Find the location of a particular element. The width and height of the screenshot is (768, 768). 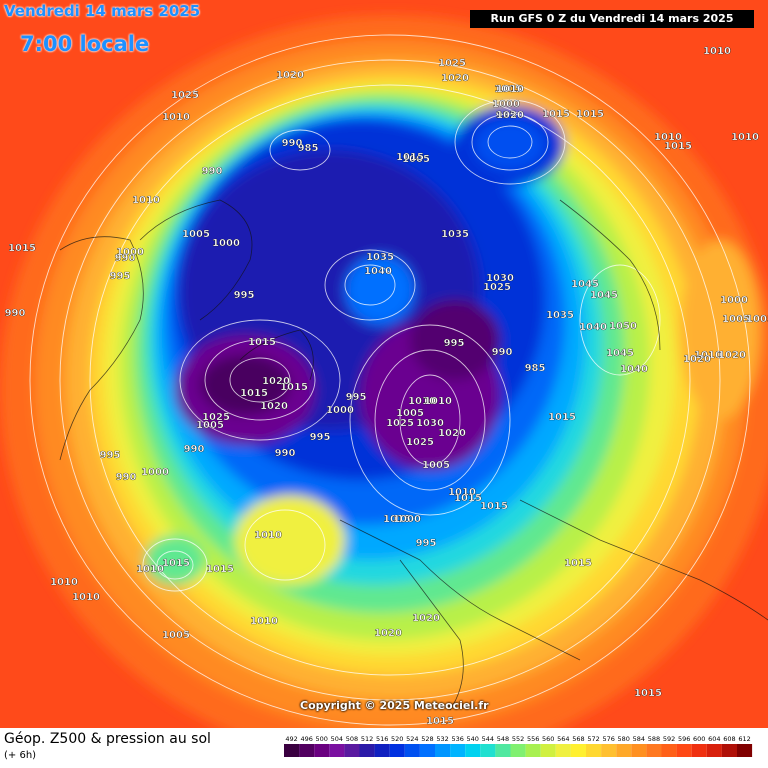

scale-label: 520 is located at coordinates (397, 739).